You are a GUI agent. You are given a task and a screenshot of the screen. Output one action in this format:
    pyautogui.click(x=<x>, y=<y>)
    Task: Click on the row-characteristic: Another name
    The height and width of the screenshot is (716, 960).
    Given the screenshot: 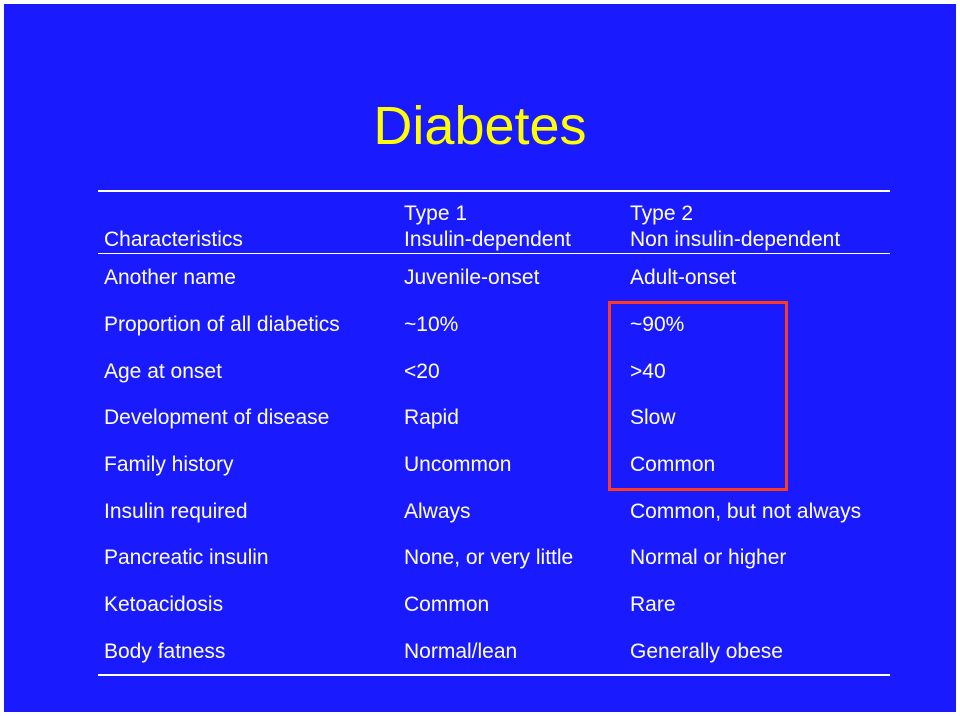 What is the action you would take?
    pyautogui.click(x=170, y=277)
    